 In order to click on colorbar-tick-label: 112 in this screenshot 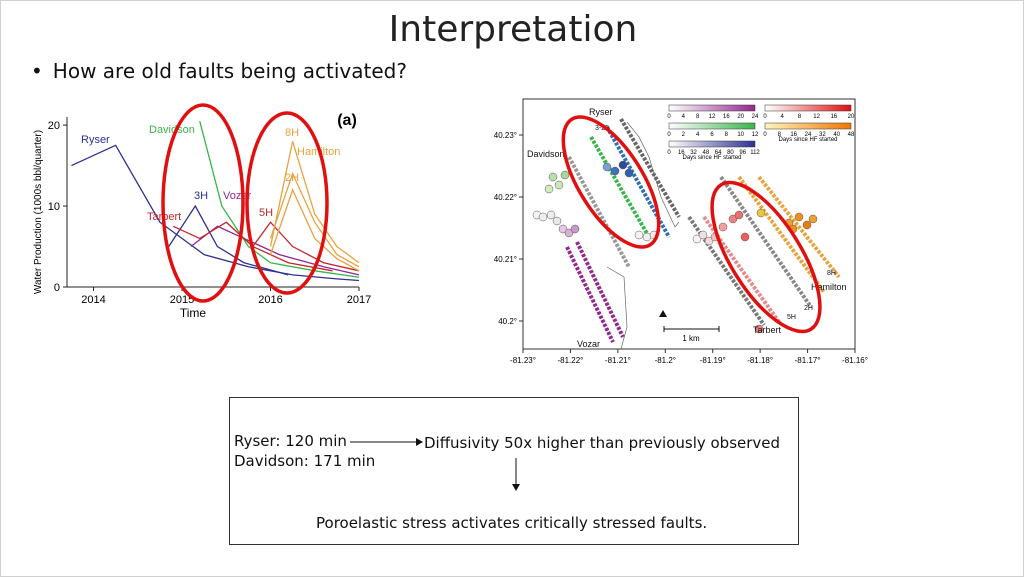, I will do `click(755, 153)`.